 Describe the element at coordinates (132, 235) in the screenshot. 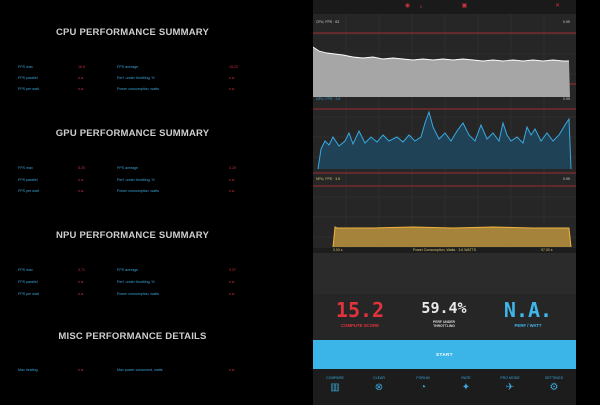

I see `npu-summary-title: NPU PERFORMANCE SUMMARY` at that location.